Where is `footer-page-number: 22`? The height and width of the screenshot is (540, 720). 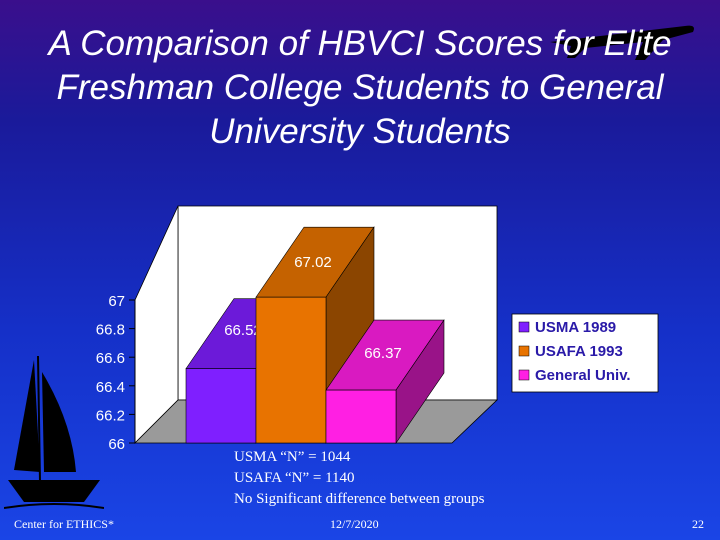
footer-page-number: 22 is located at coordinates (698, 524).